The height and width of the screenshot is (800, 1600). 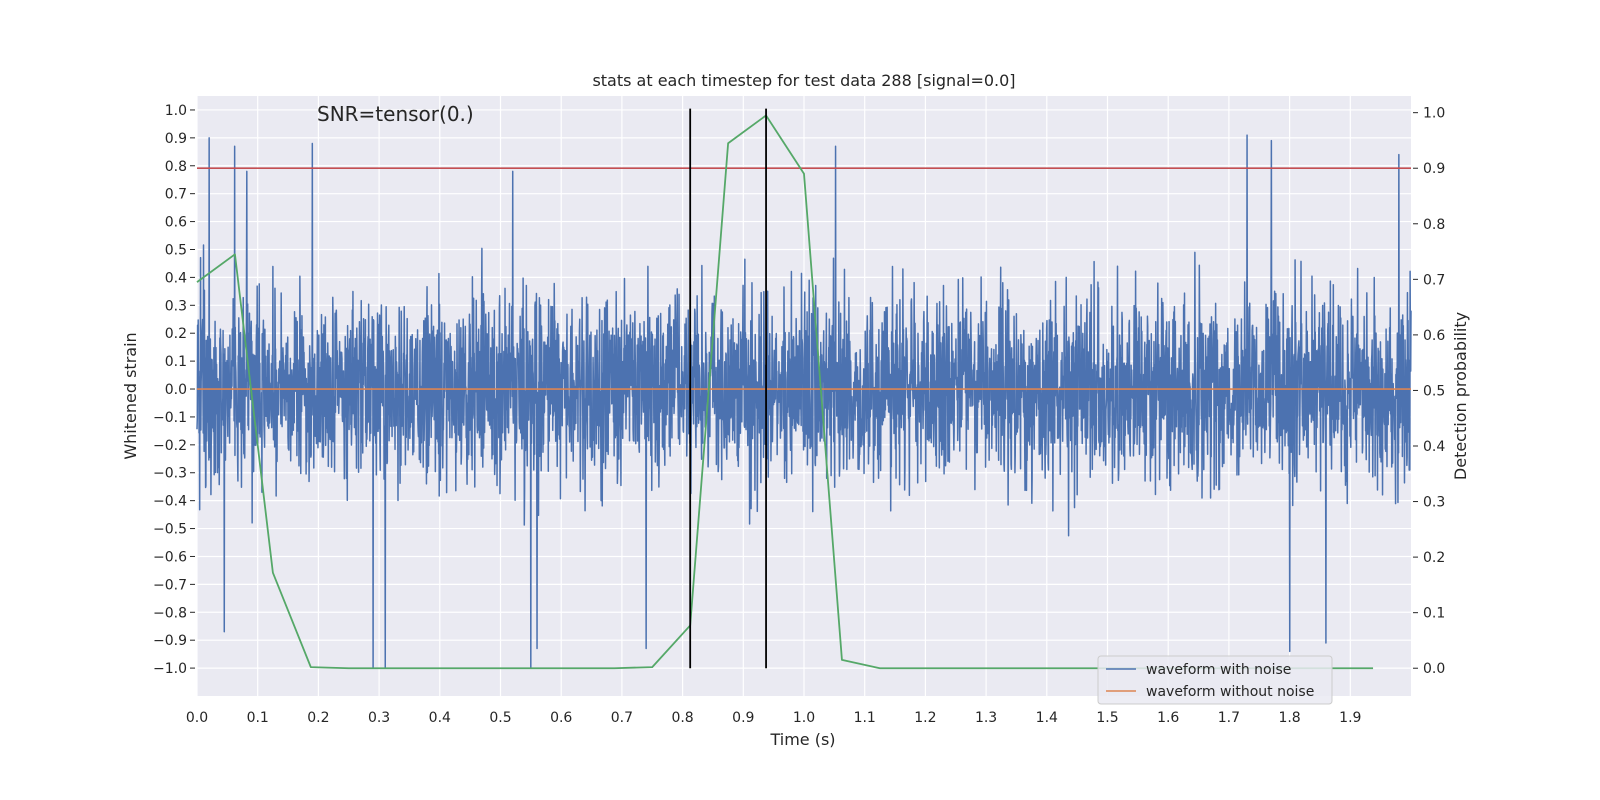 I want to click on y-tick-label: 0.0, so click(x=176, y=390).